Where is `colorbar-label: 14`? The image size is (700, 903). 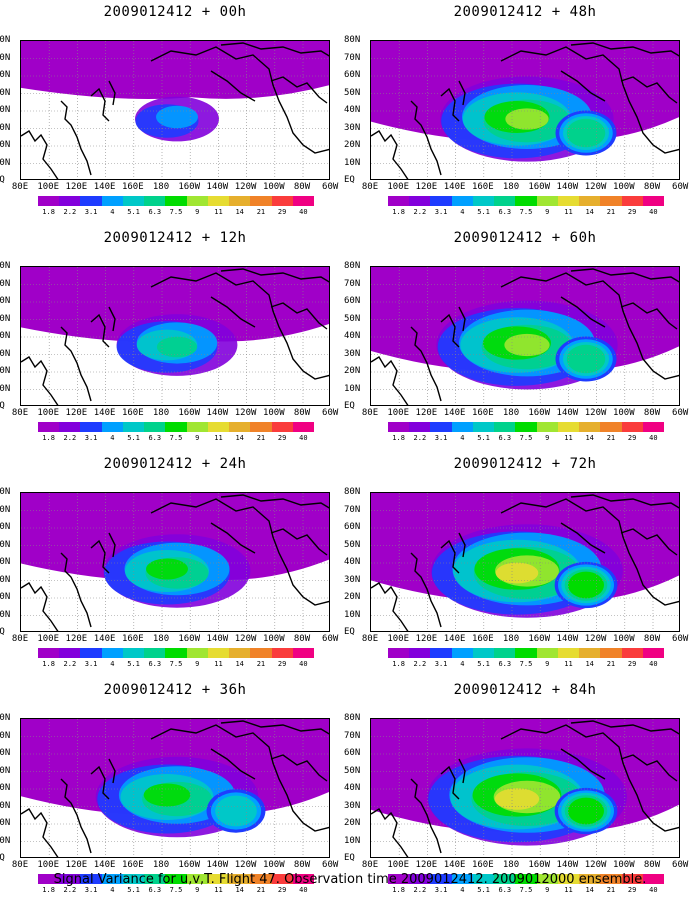 colorbar-label: 14 is located at coordinates (589, 438).